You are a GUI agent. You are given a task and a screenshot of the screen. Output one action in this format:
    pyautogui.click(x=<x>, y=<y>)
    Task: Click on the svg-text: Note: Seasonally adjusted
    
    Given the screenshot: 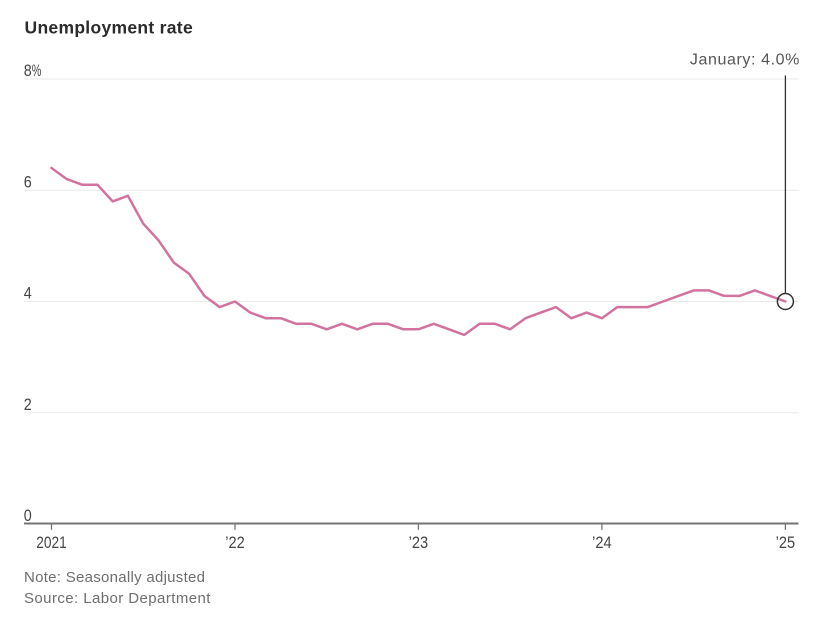 What is the action you would take?
    pyautogui.click(x=114, y=577)
    